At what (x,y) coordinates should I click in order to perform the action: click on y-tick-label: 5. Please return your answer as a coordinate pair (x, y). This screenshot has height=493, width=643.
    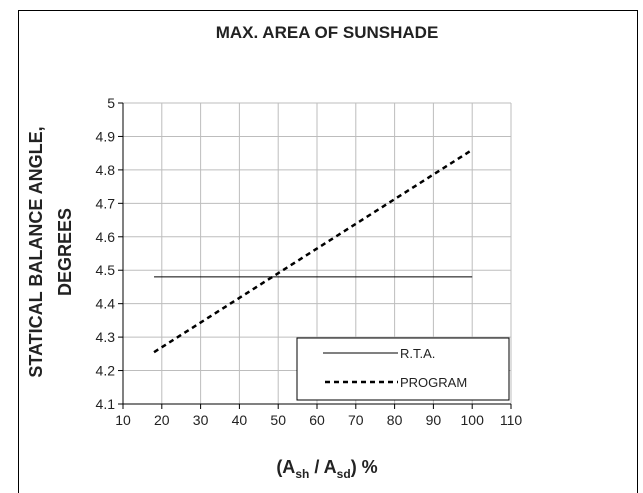
    Looking at the image, I should click on (111, 103).